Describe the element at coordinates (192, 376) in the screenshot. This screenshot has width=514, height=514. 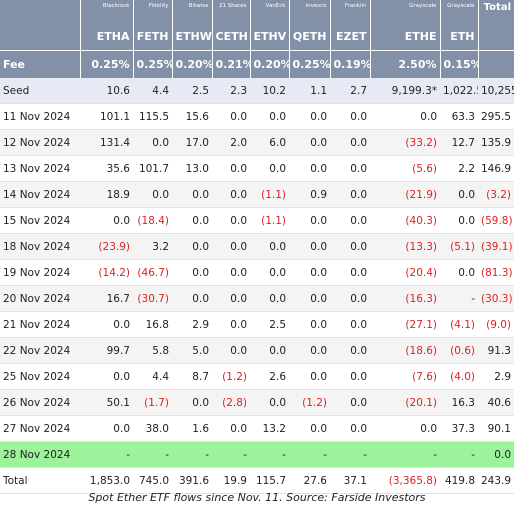
I see `flow-value: 8.7` at that location.